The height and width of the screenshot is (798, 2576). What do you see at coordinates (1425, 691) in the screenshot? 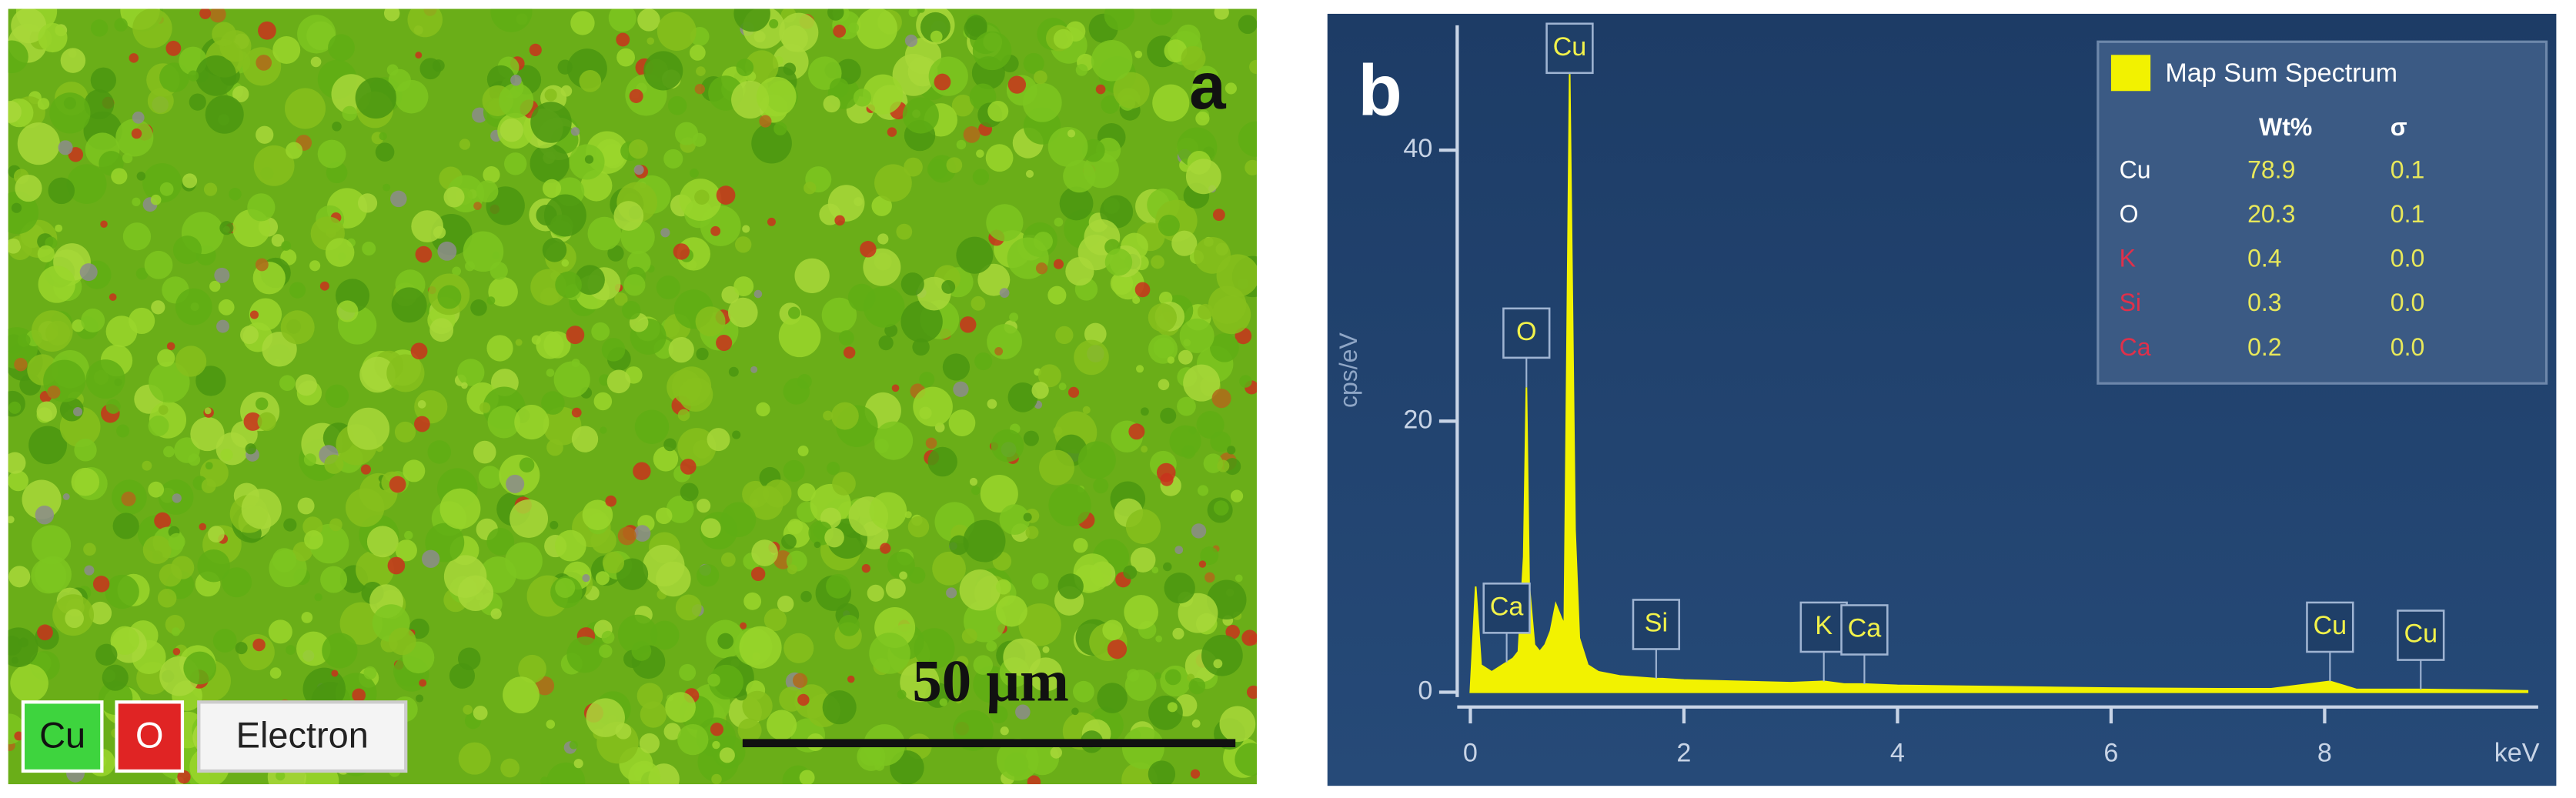
I see `y-tick-label: 0` at bounding box center [1425, 691].